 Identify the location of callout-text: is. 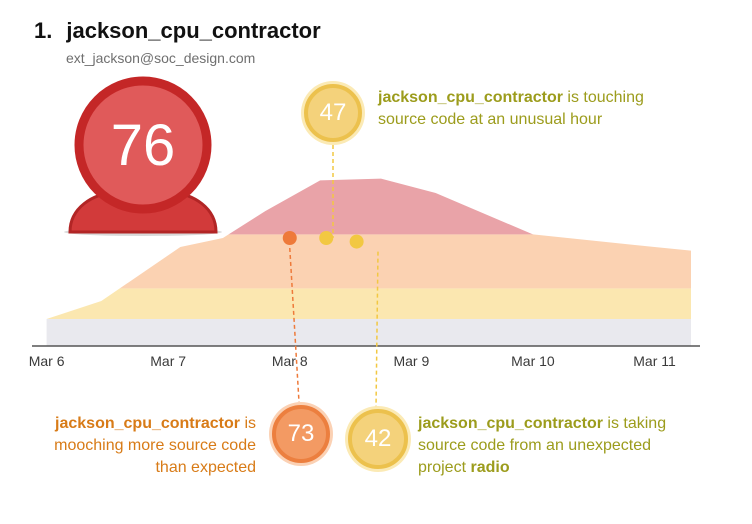
(250, 423).